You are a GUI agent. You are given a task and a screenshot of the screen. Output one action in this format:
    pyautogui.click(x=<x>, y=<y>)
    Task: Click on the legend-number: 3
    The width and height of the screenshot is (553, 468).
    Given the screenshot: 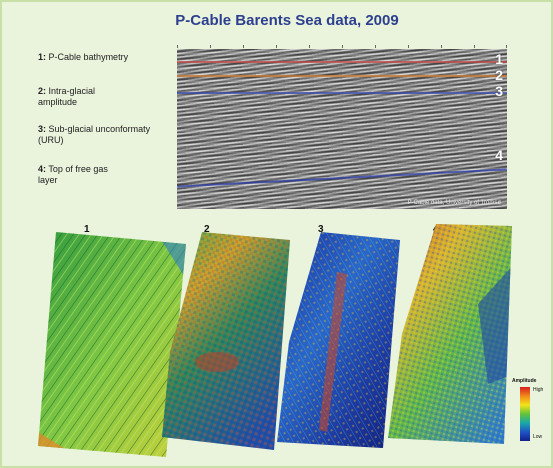 What is the action you would take?
    pyautogui.click(x=41, y=129)
    